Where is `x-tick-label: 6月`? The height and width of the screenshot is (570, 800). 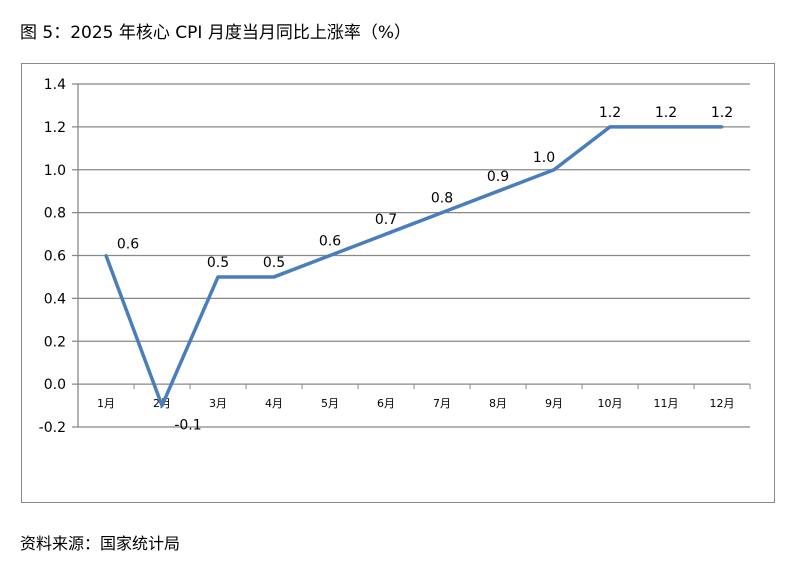
x-tick-label: 6月 is located at coordinates (386, 403).